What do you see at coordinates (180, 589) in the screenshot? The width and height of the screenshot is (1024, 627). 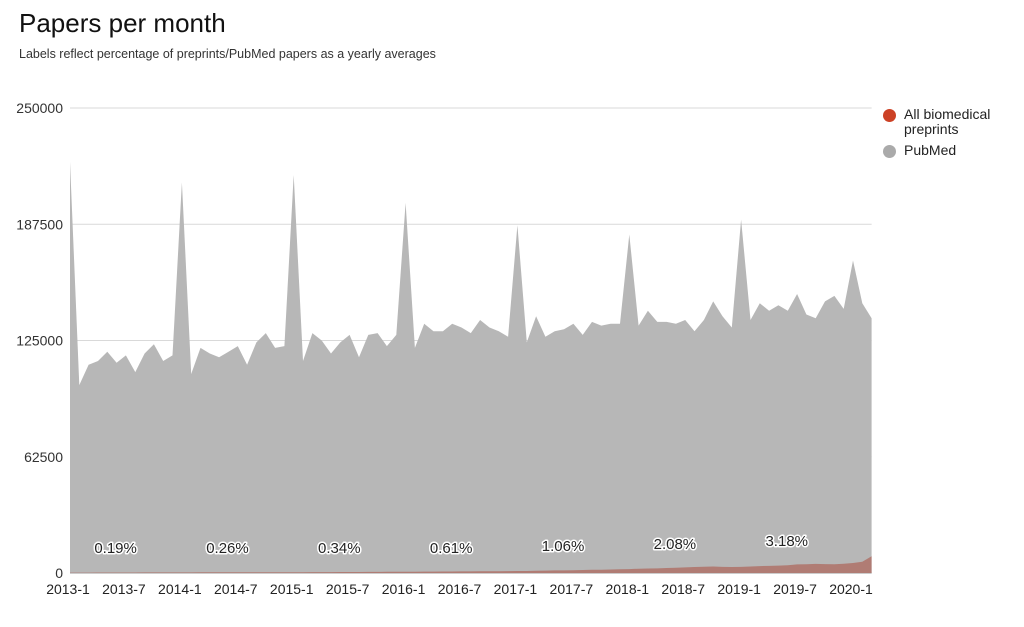 I see `x-tick-label: 2014-1` at bounding box center [180, 589].